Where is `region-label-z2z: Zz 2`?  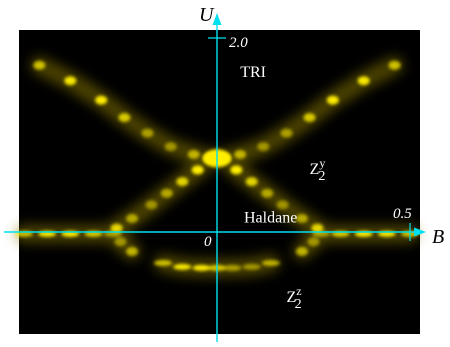 region-label-z2z: Zz 2 is located at coordinates (294, 298).